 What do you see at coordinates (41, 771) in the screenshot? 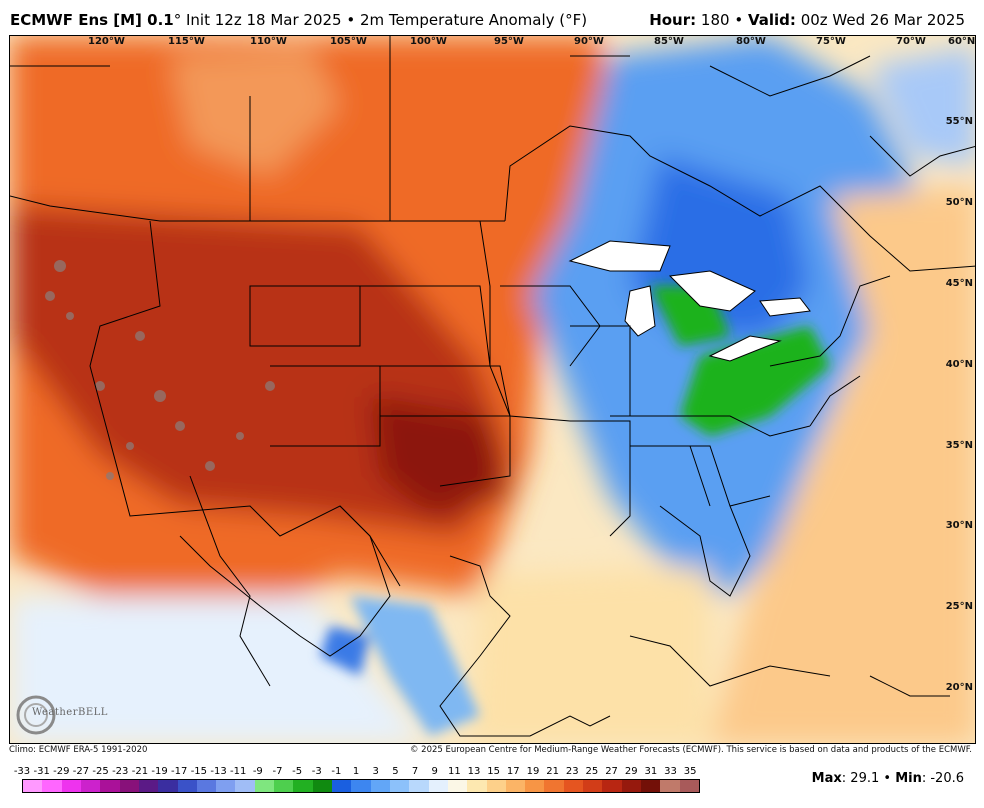
I see `colorbar-label: -31` at bounding box center [41, 771].